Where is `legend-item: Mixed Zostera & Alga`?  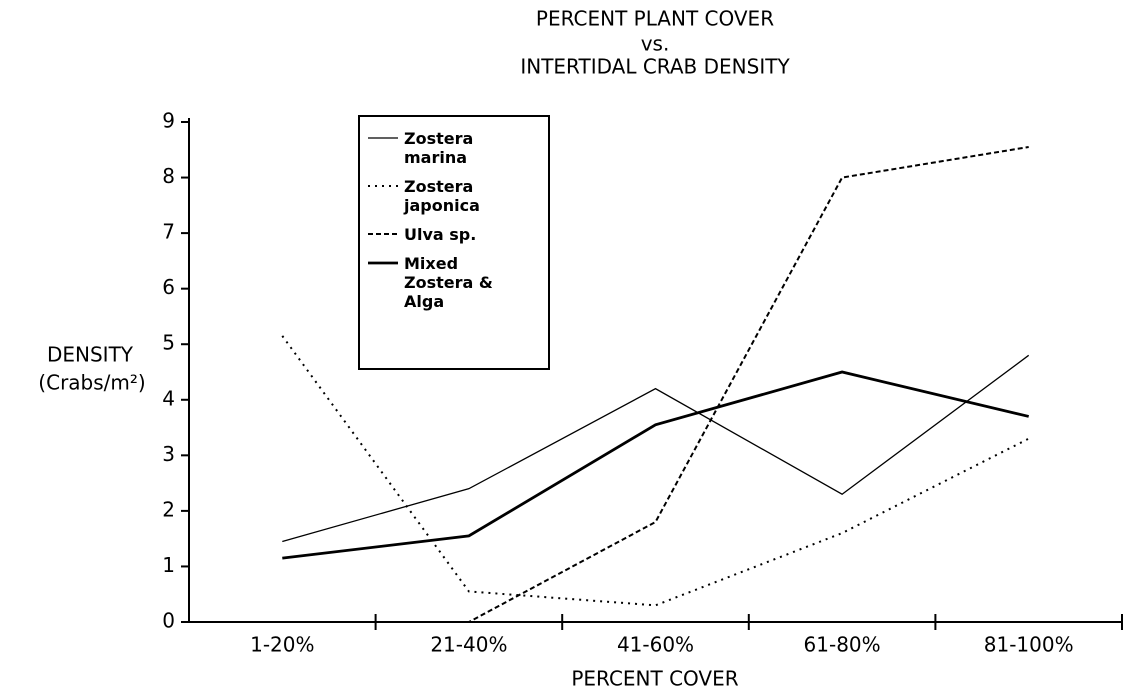 legend-item: Mixed Zostera & Alga is located at coordinates (454, 282).